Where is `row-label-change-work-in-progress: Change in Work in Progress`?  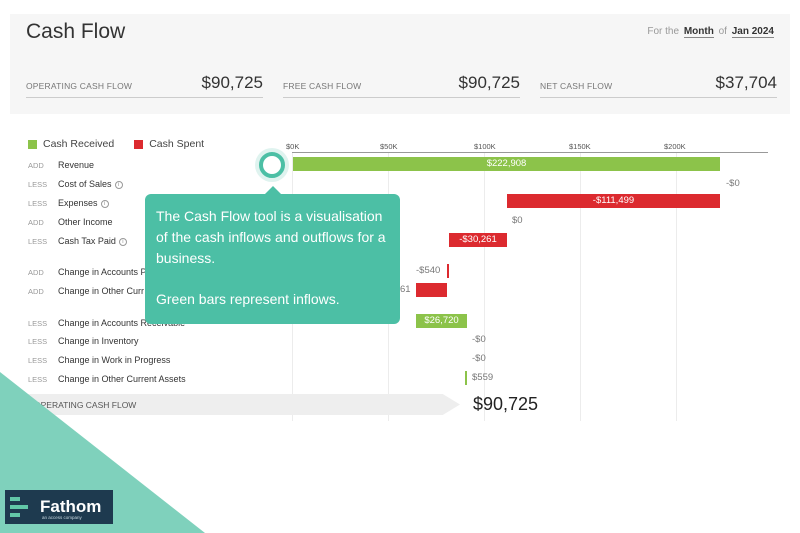
row-label-change-work-in-progress: Change in Work in Progress is located at coordinates (114, 360).